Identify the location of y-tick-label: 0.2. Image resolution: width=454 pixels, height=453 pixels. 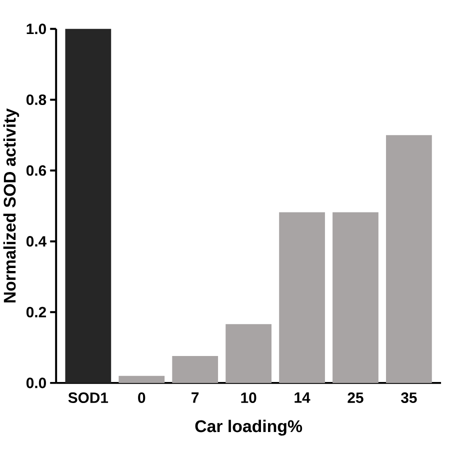
(36, 312).